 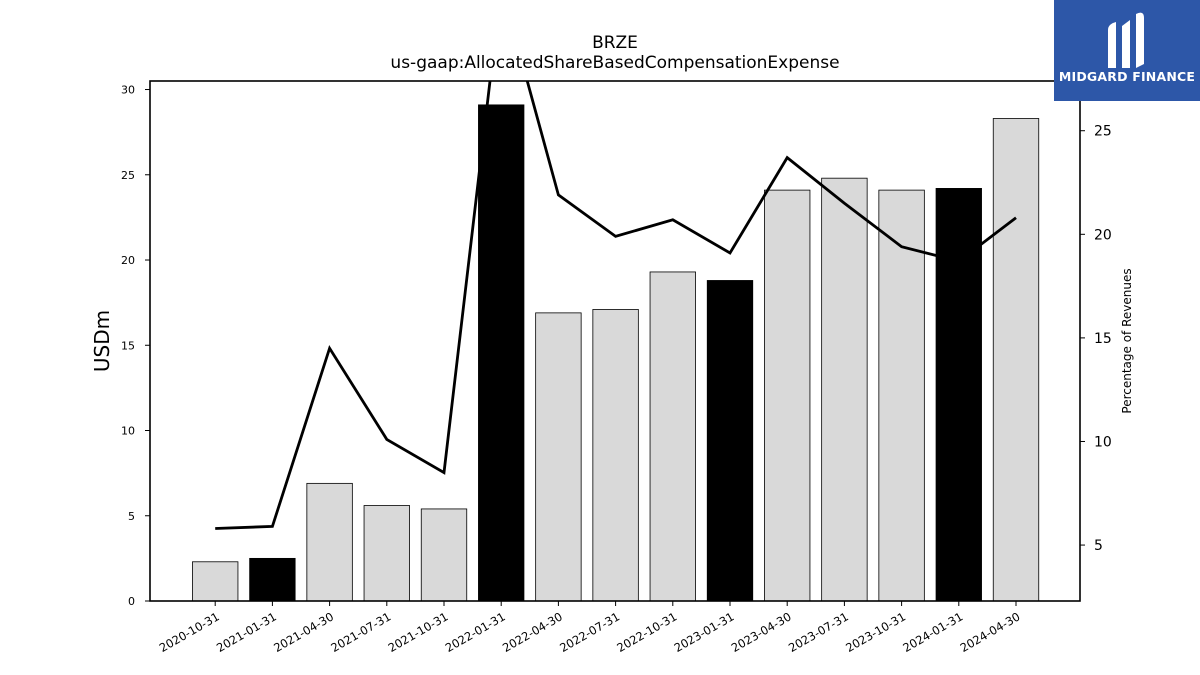 What do you see at coordinates (990, 632) in the screenshot?
I see `x-tick-label: 2024-04-30` at bounding box center [990, 632].